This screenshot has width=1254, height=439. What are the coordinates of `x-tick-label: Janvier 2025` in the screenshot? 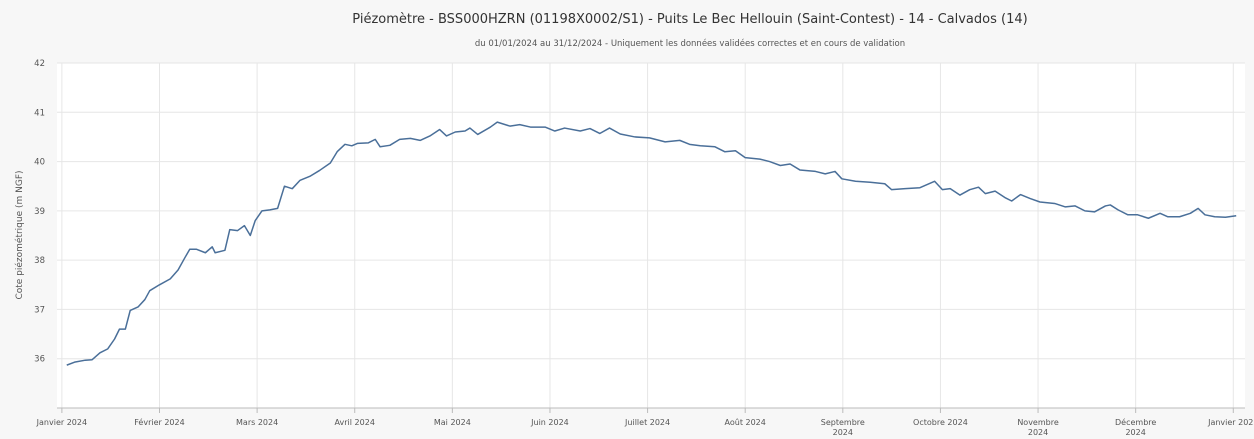 It's located at (1231, 422).